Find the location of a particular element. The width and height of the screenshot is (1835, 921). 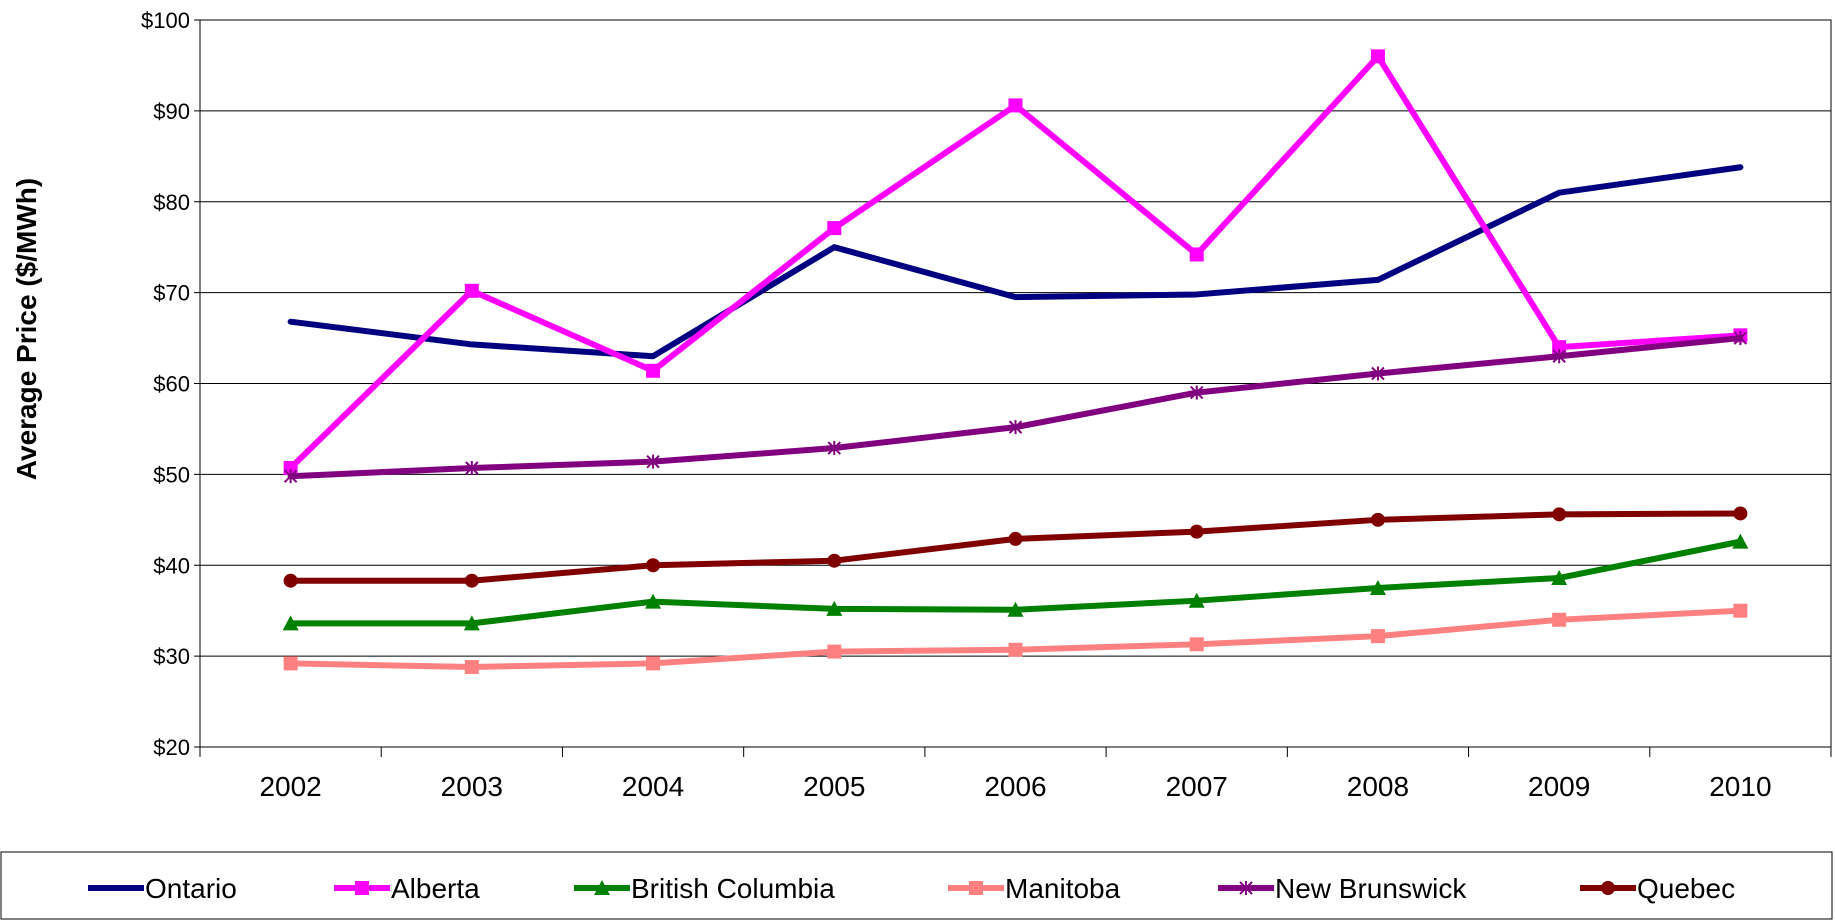

y-axis-label: Average Price ($/MWh) is located at coordinates (26, 329).